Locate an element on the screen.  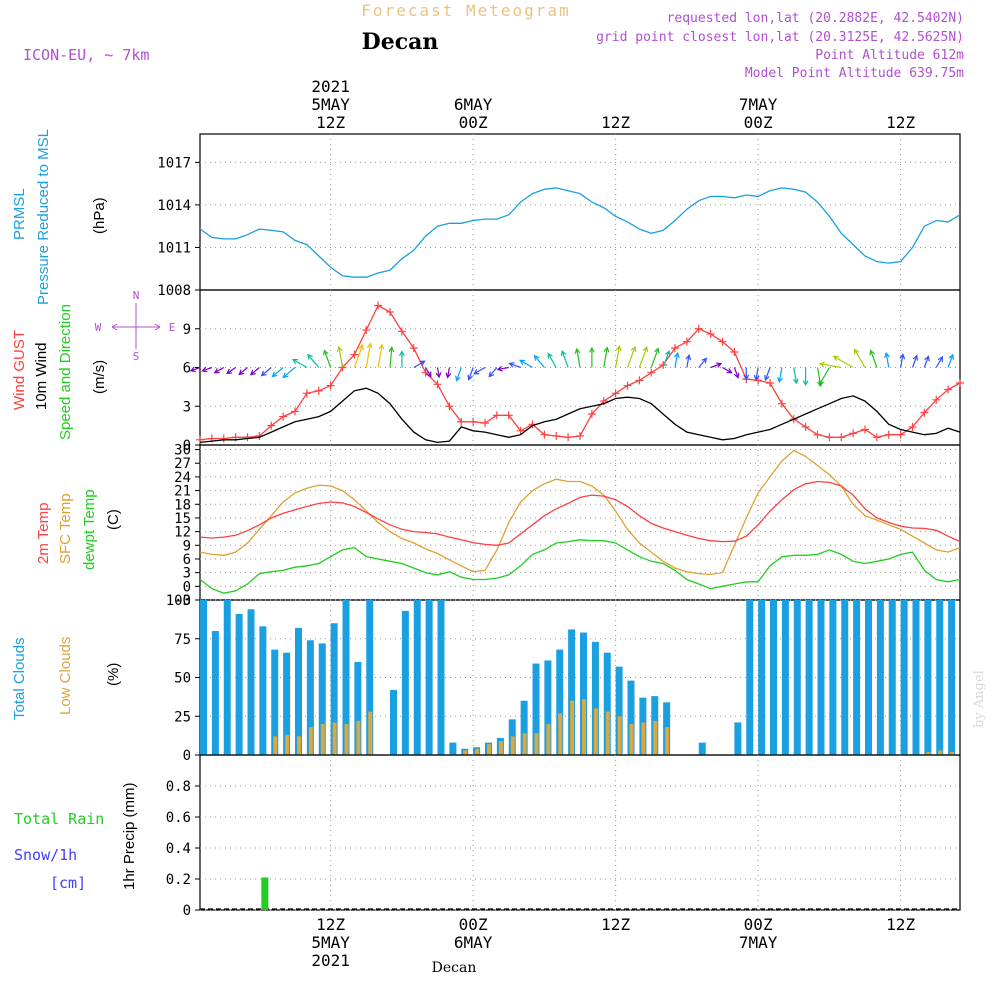
low-clouds-label: Low Clouds is located at coordinates (65, 676).